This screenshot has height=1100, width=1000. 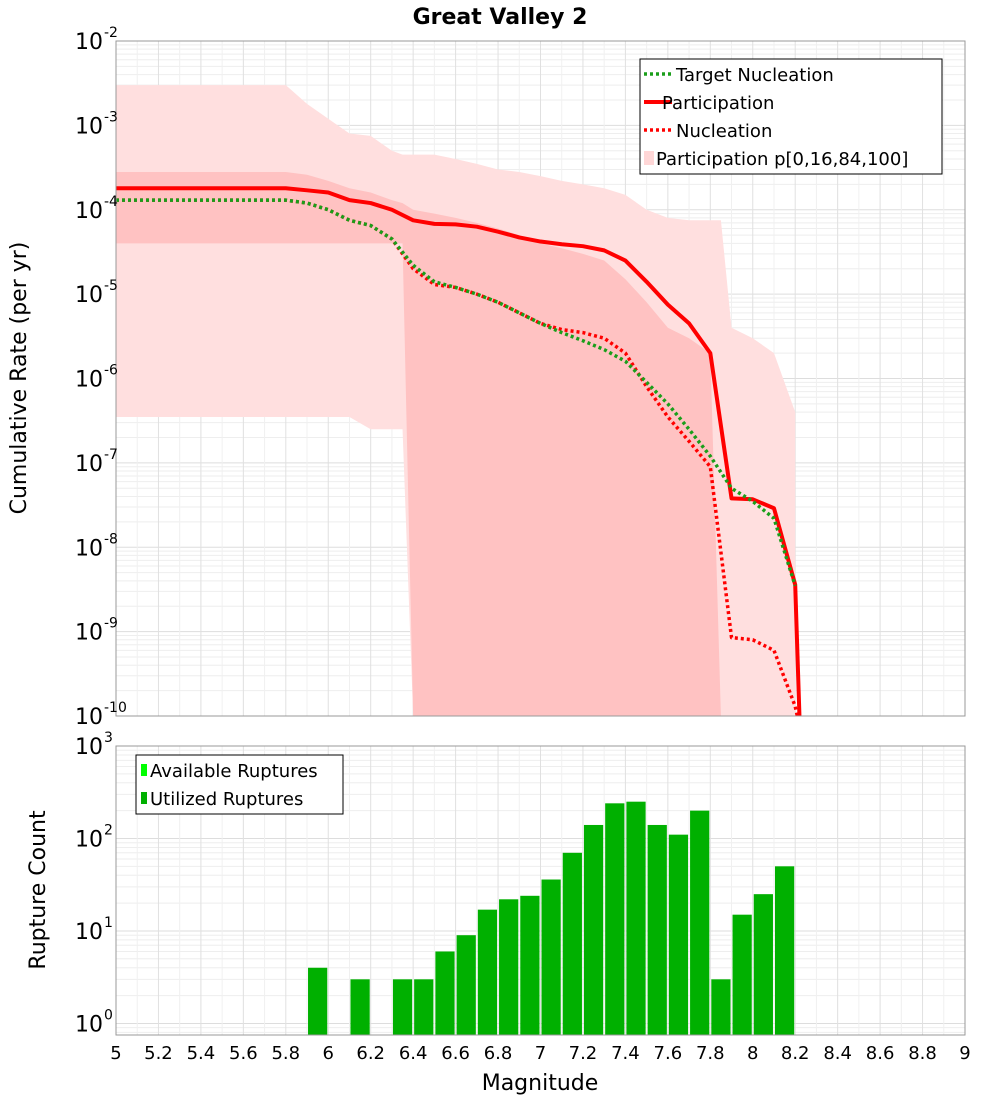 I want to click on count-legend-box, so click(x=239, y=784).